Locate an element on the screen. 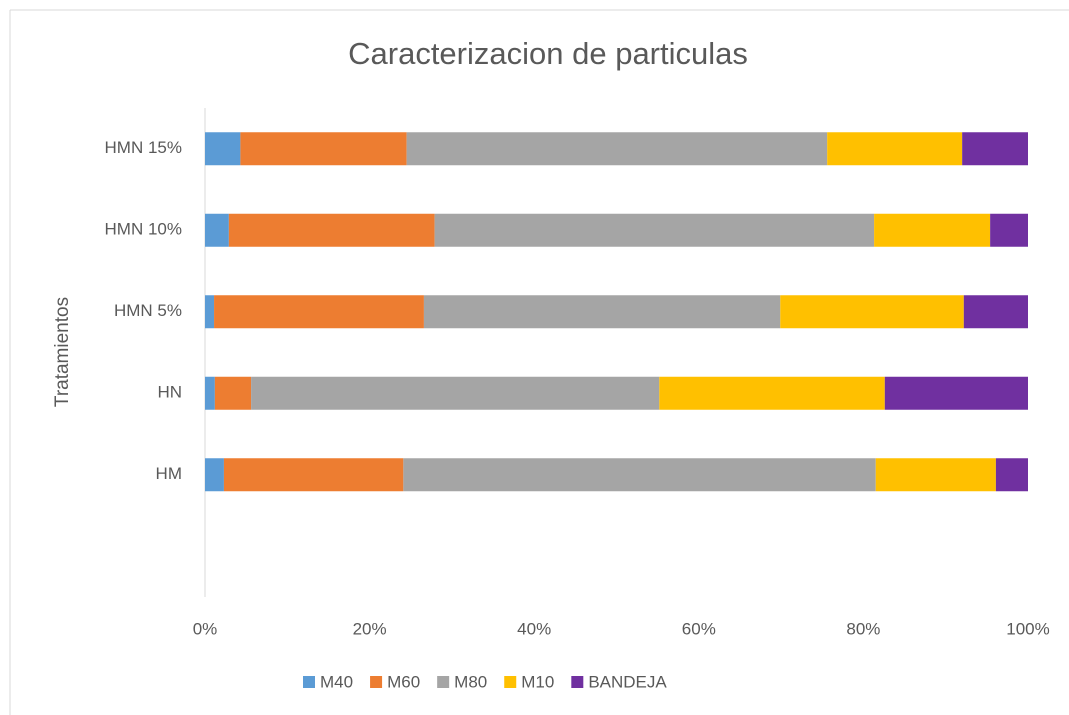  x-tick-label: 0% is located at coordinates (205, 628).